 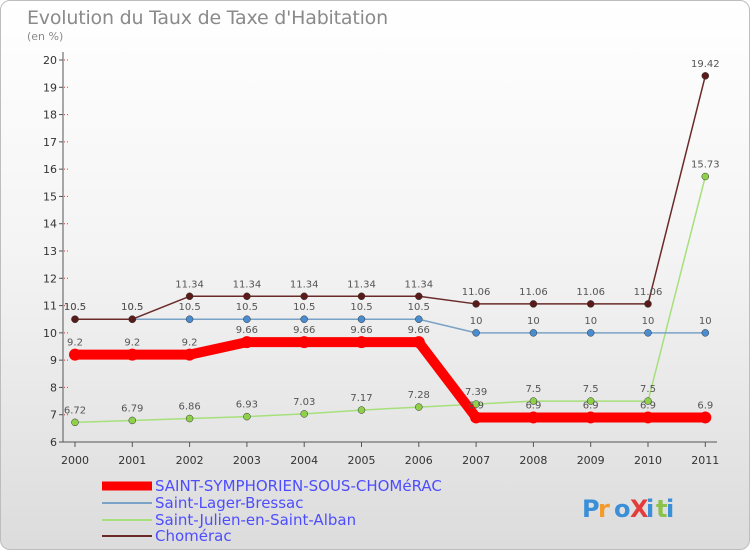 What do you see at coordinates (53, 415) in the screenshot?
I see `y-tick-label: 7` at bounding box center [53, 415].